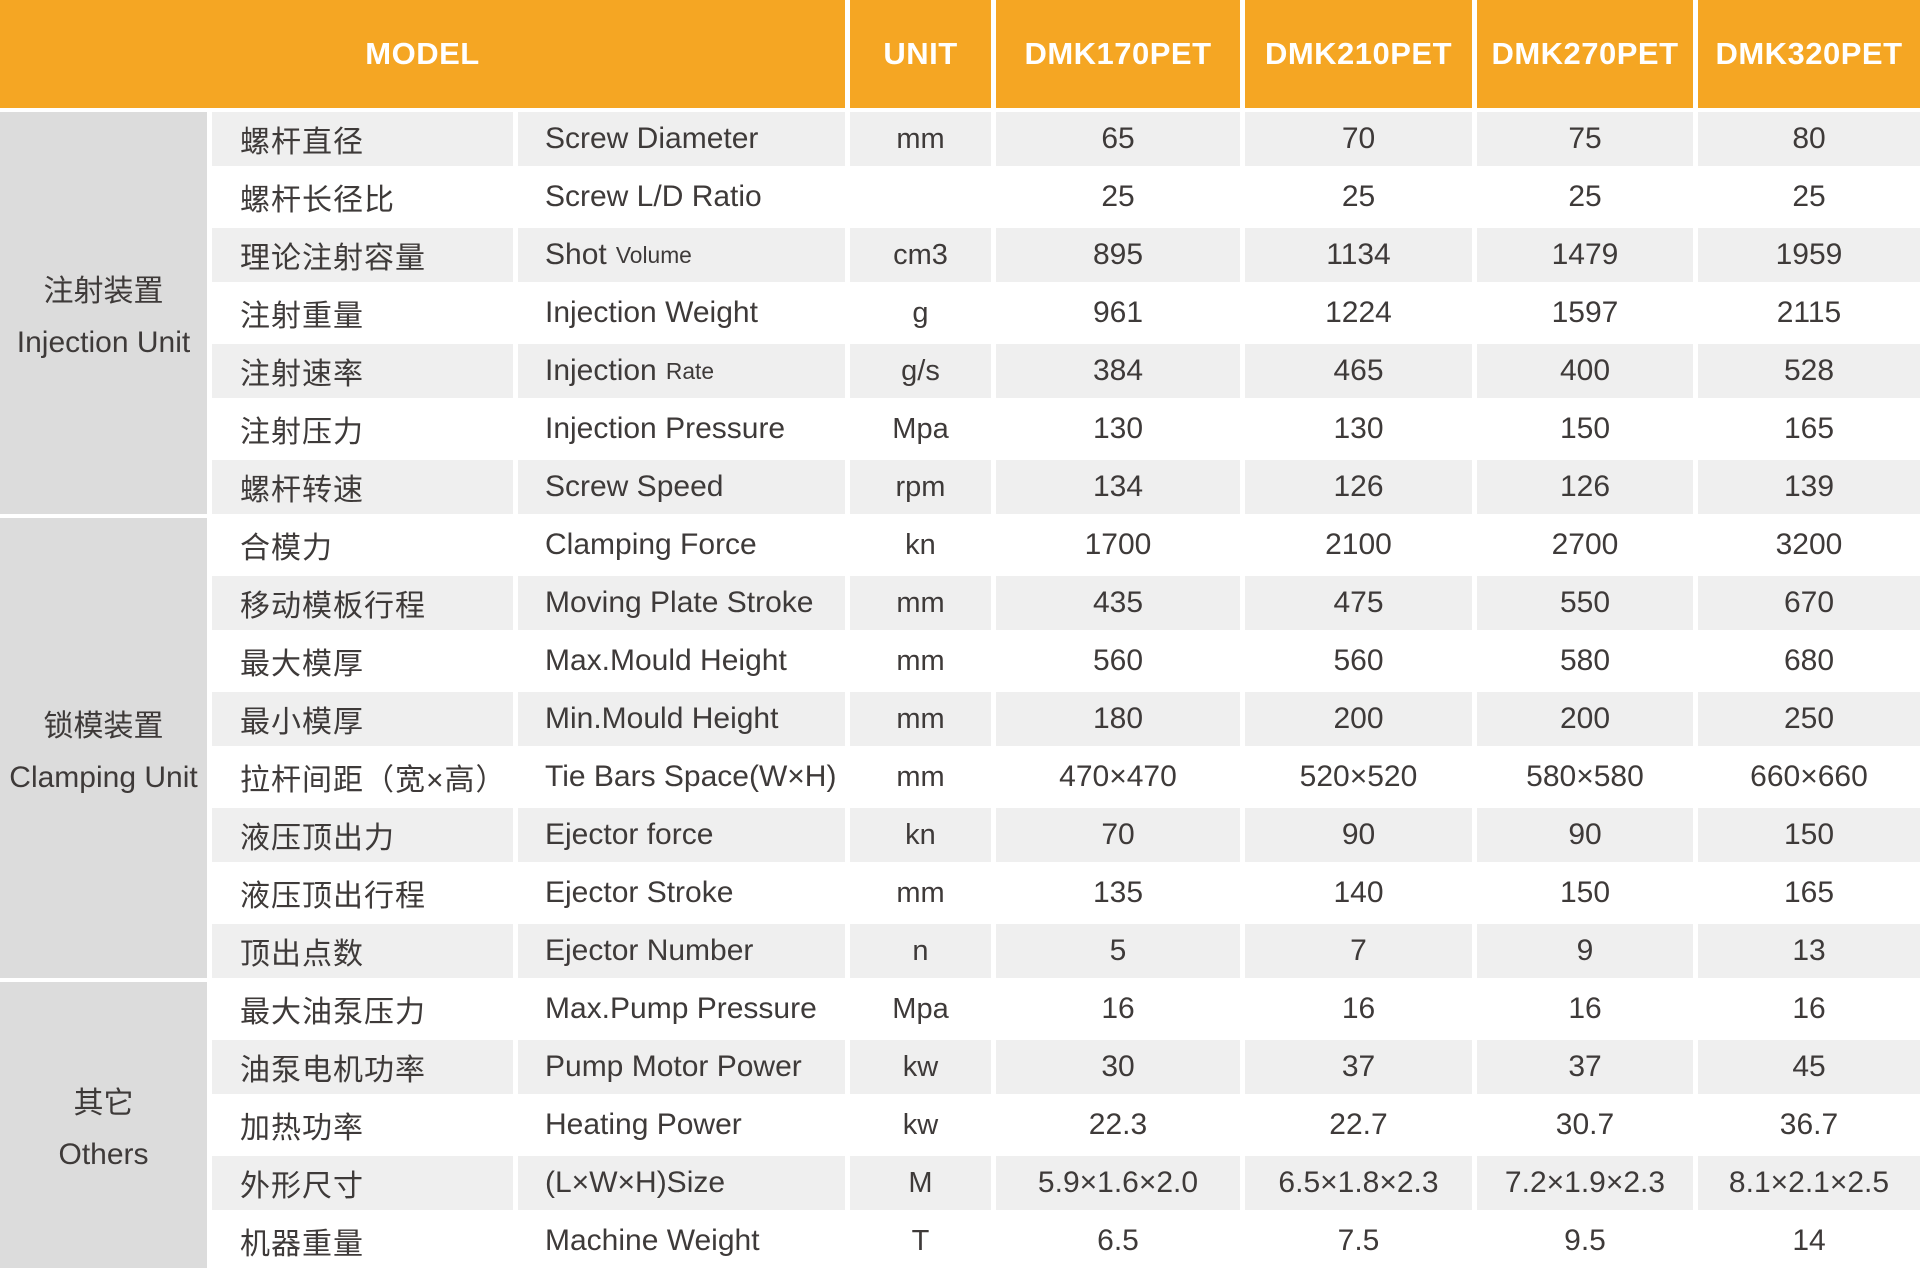 This screenshot has width=1920, height=1273. What do you see at coordinates (1809, 661) in the screenshot?
I see `value-cell: 680` at bounding box center [1809, 661].